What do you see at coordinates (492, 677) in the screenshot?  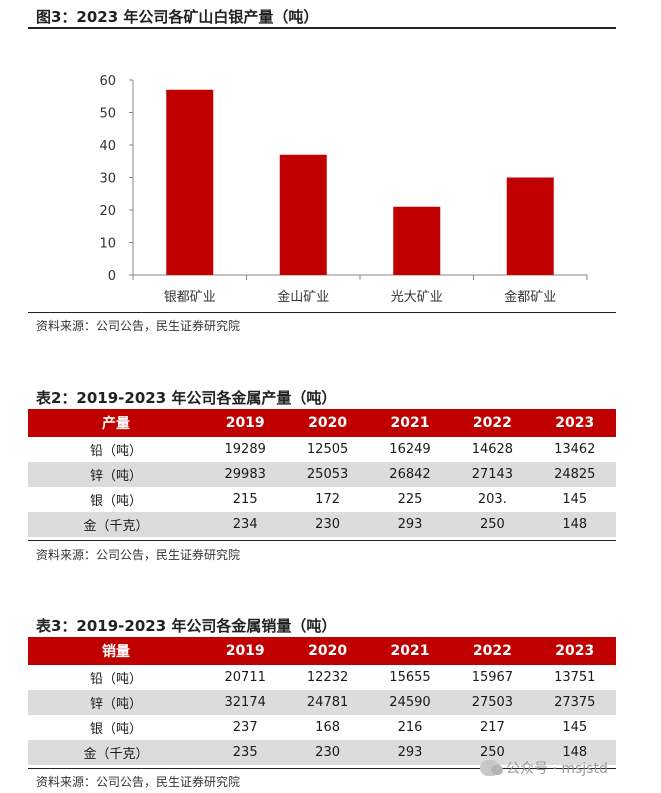 I see `value-cell: 15967` at bounding box center [492, 677].